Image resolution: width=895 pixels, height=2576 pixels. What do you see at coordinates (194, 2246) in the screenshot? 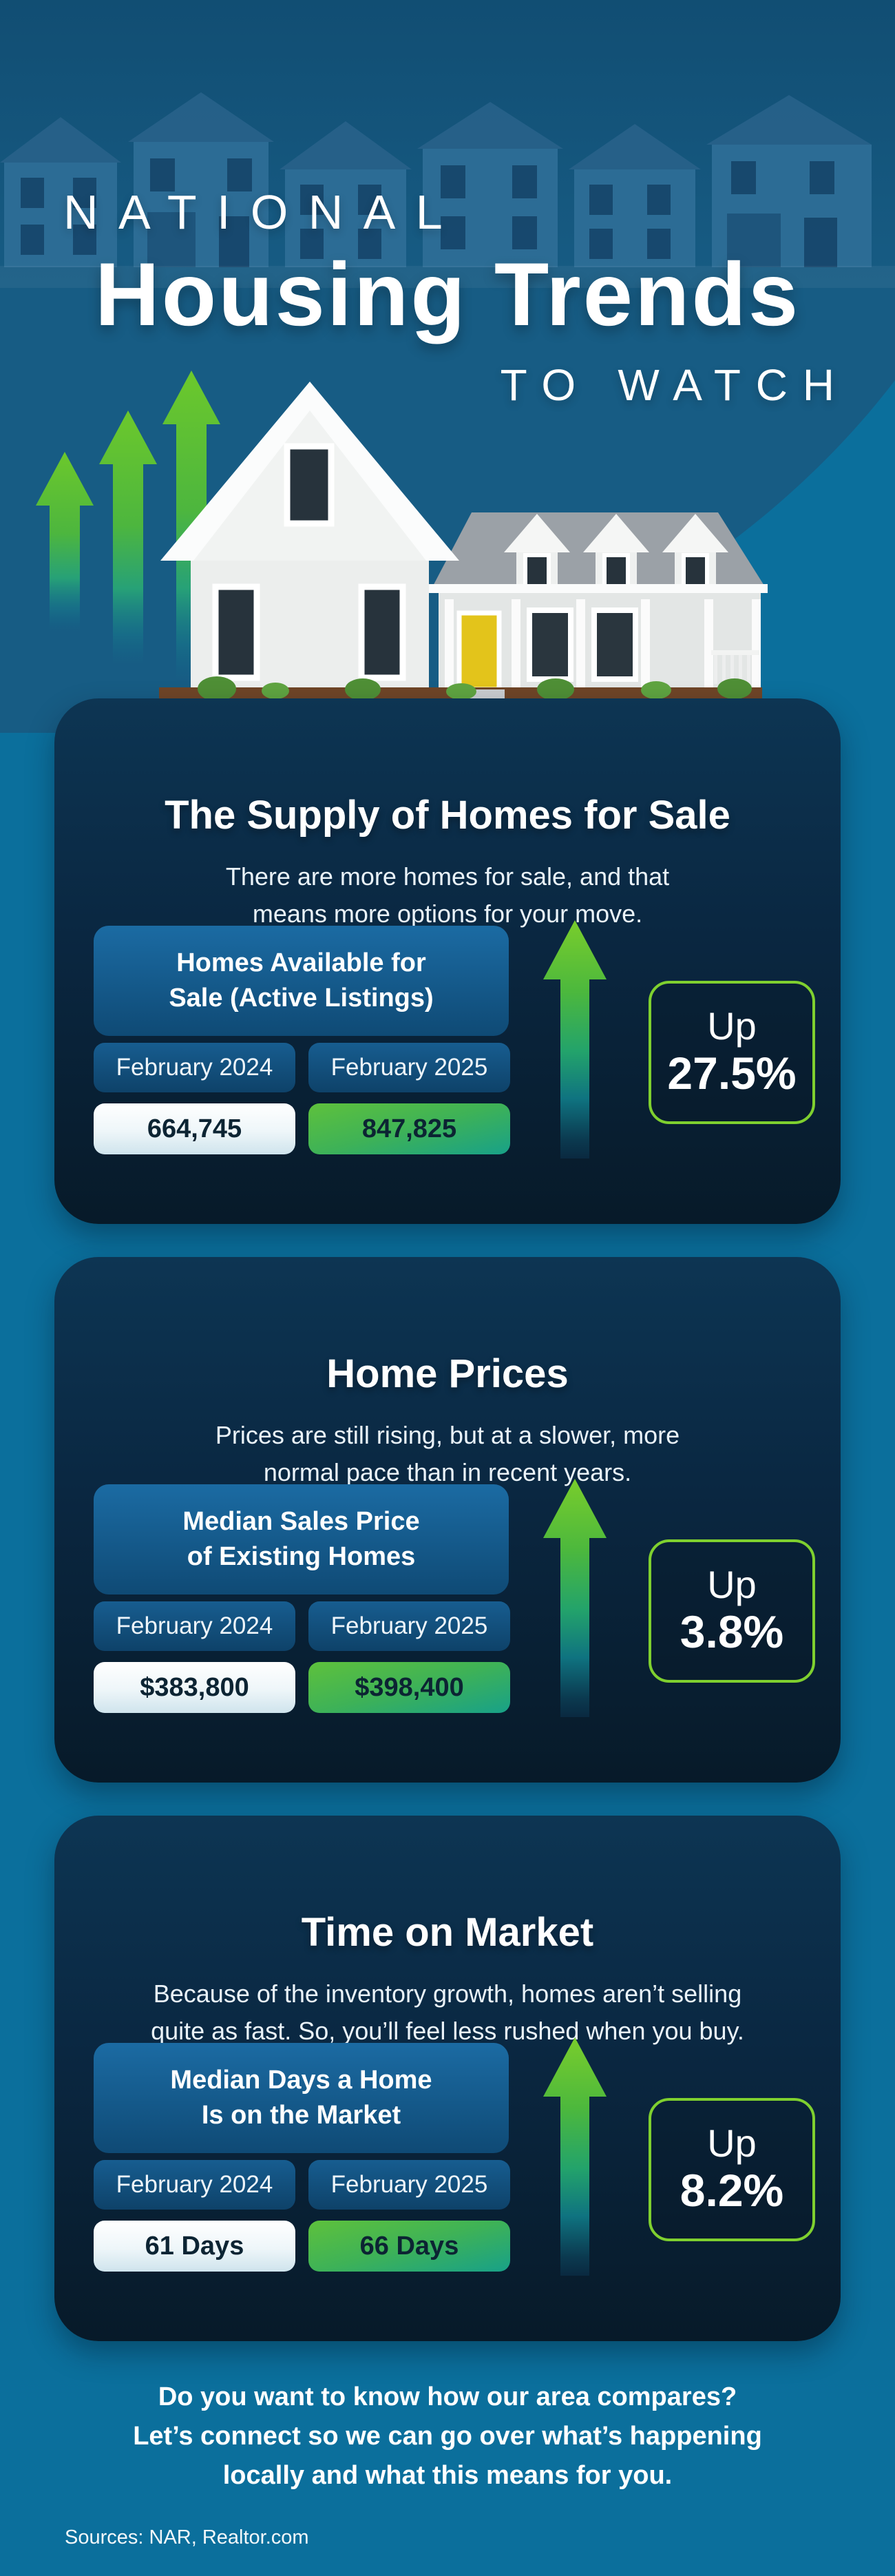
I see `value-feb-2024: 61 Days` at bounding box center [194, 2246].